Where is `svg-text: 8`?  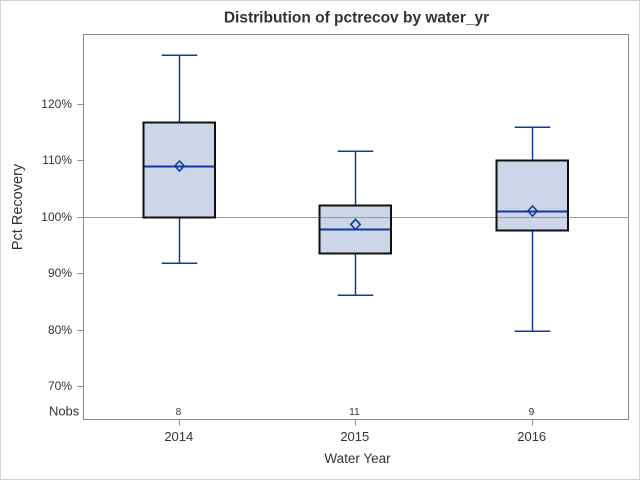
svg-text: 8 is located at coordinates (179, 412).